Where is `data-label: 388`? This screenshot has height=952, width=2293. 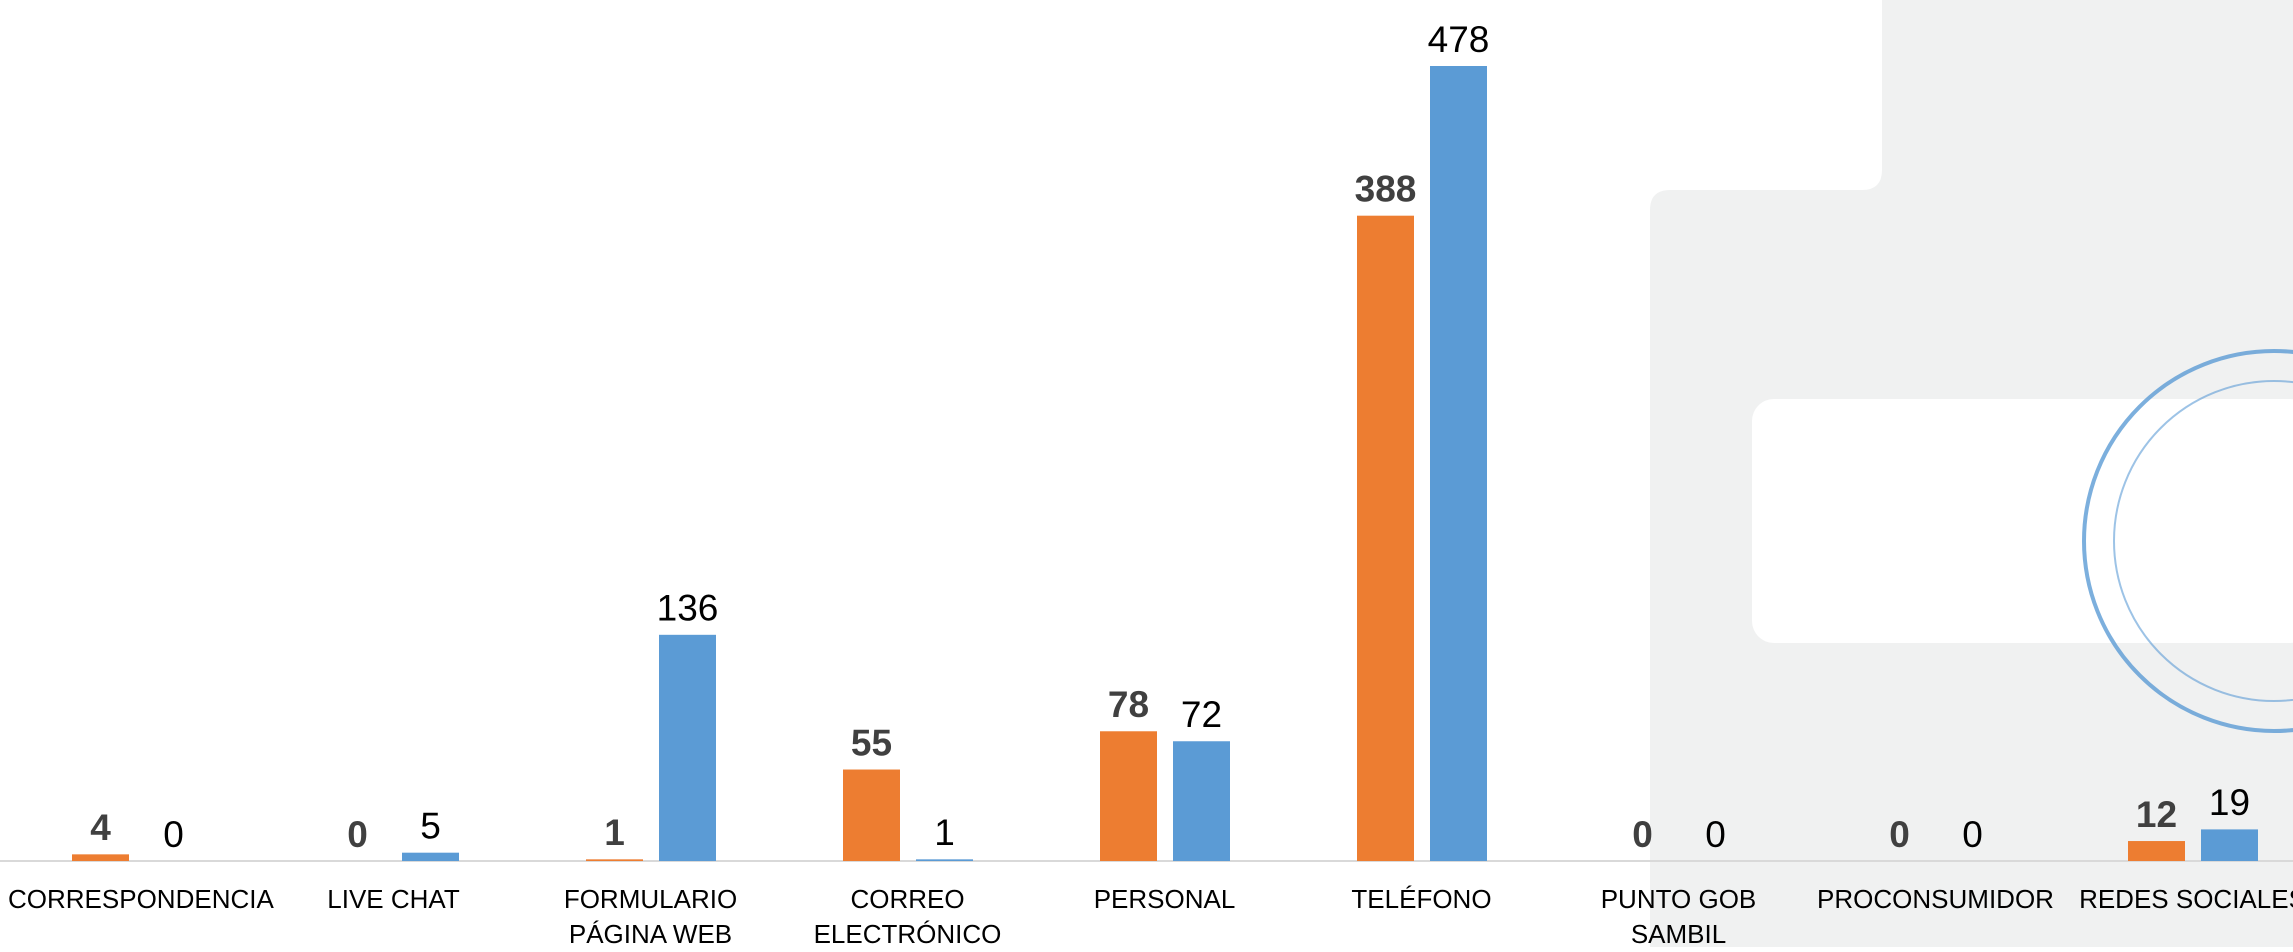
data-label: 388 is located at coordinates (1386, 188).